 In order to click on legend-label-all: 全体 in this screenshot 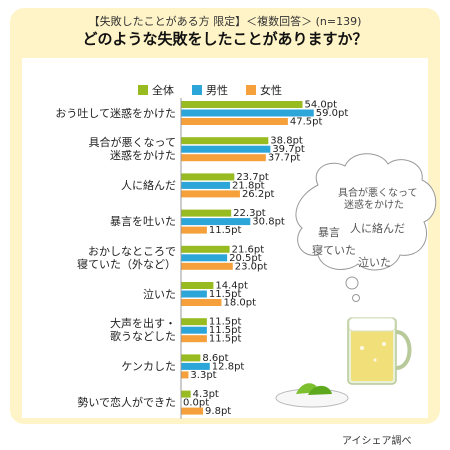, I will do `click(163, 90)`.